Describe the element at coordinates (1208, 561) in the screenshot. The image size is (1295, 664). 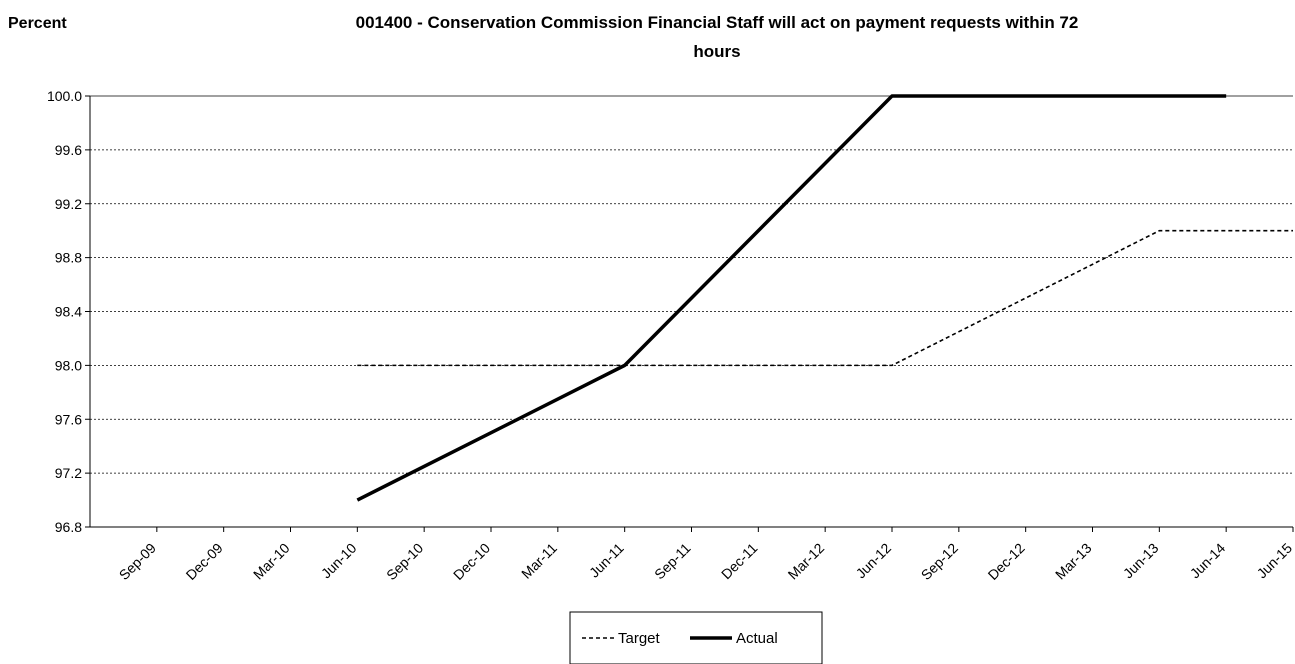
I see `x-tick-label: Jun-14` at that location.